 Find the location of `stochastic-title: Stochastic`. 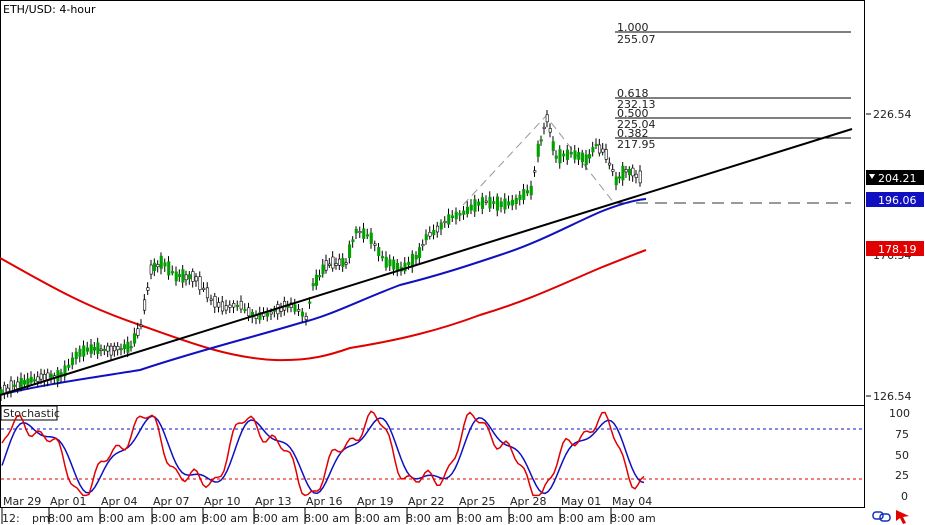

stochastic-title: Stochastic is located at coordinates (31, 413).